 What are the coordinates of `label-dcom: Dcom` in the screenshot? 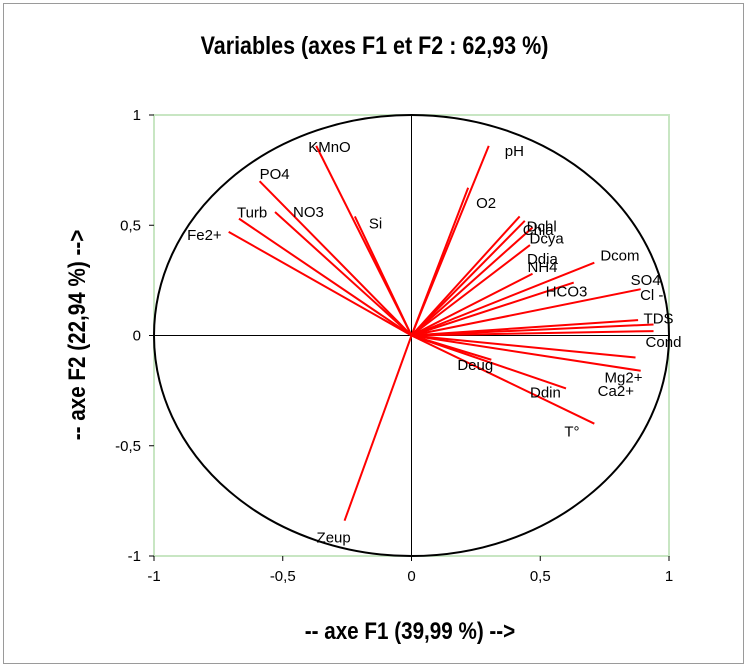 It's located at (619, 256).